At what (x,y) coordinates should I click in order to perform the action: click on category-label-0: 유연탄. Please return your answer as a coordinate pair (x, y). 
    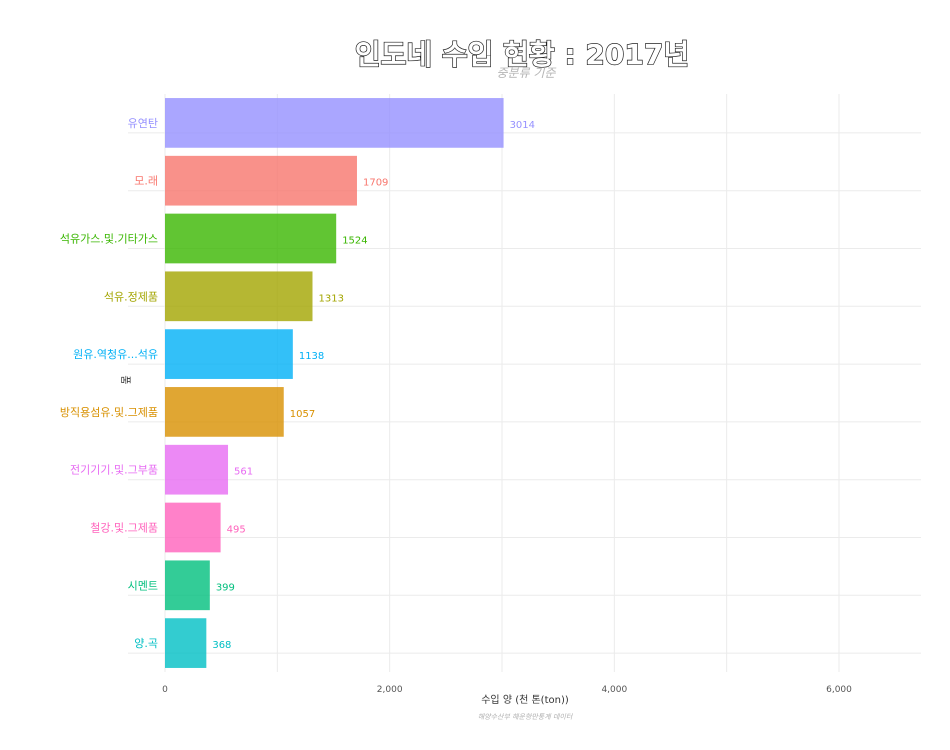
    Looking at the image, I should click on (143, 123).